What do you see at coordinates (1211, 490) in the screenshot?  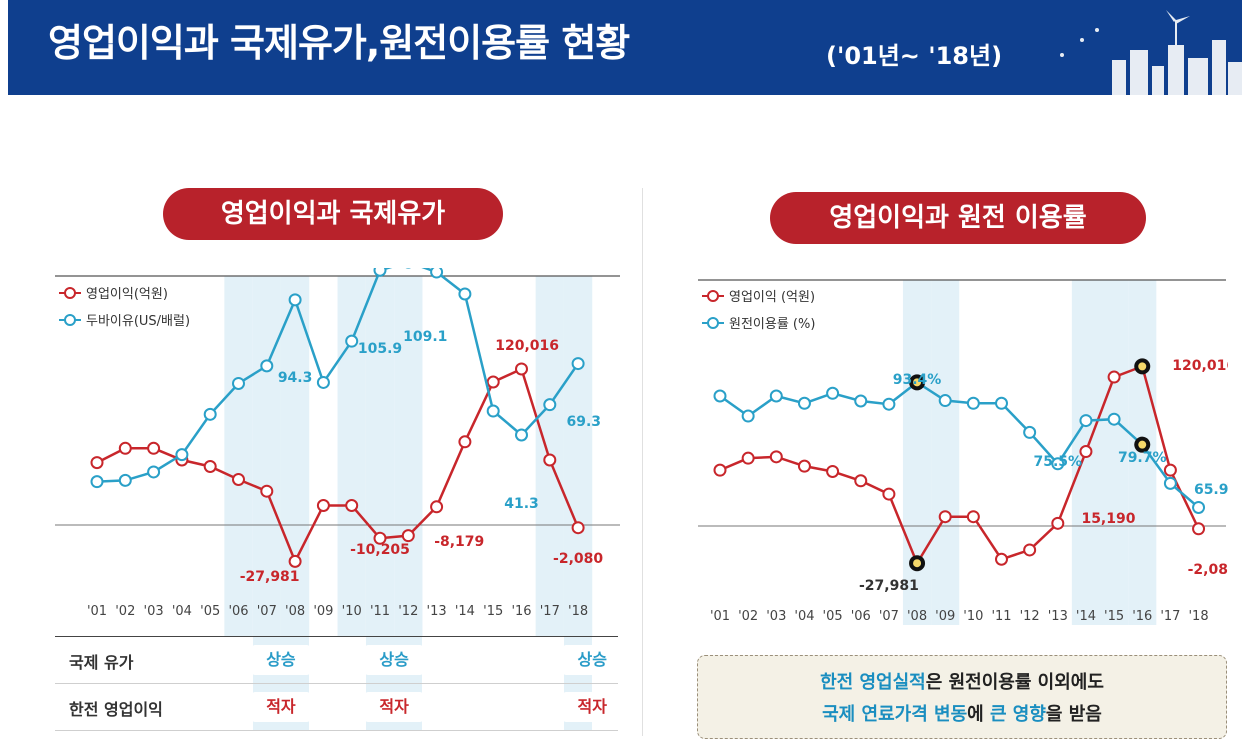 I see `data-label: 65.9%` at bounding box center [1211, 490].